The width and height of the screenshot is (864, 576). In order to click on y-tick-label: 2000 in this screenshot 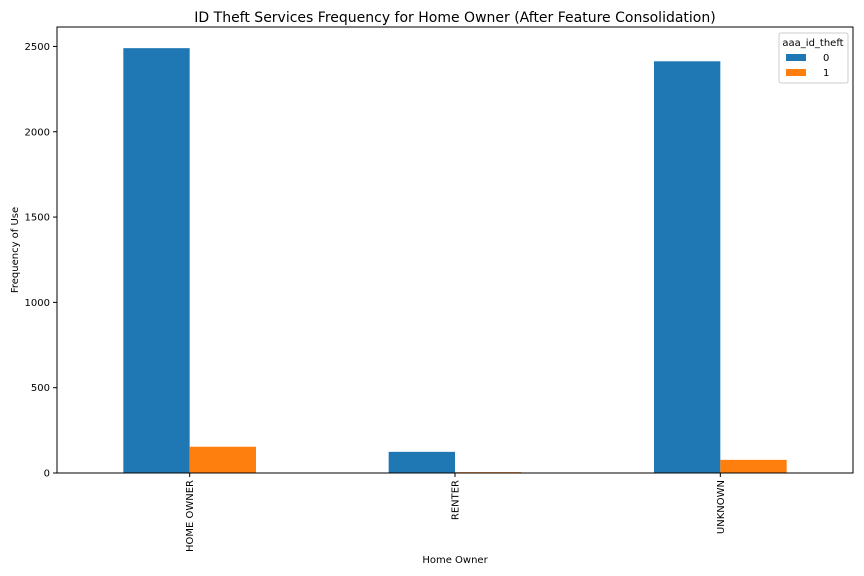, I will do `click(37, 132)`.